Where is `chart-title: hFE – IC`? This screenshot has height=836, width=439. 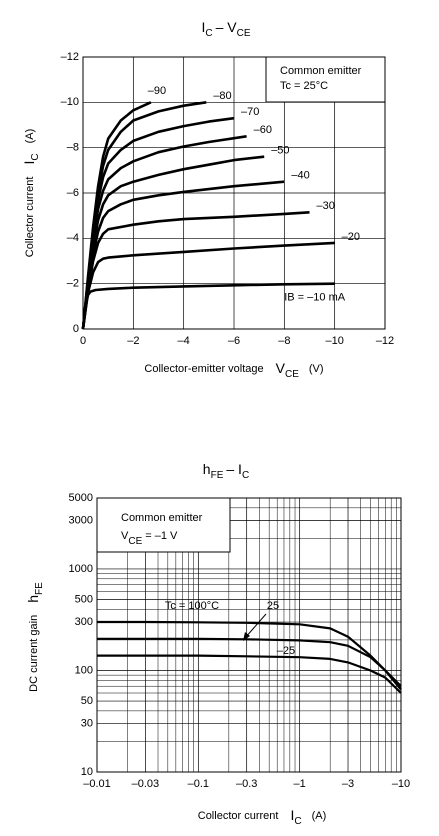
chart-title: hFE – IC is located at coordinates (226, 471).